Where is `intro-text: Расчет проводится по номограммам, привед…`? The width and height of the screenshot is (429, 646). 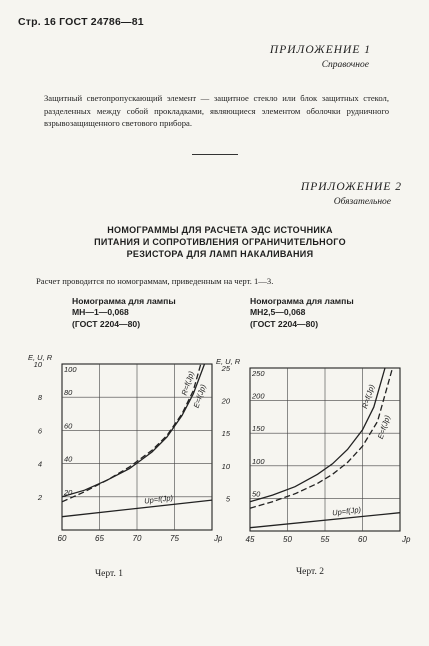 intro-text: Расчет проводится по номограммам, привед… is located at coordinates (155, 281).